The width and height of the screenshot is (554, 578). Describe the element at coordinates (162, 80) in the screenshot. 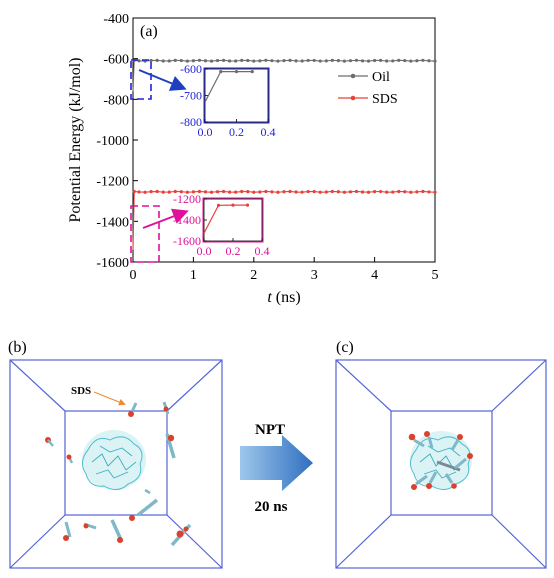

I see `zoom-arrow-oil` at that location.